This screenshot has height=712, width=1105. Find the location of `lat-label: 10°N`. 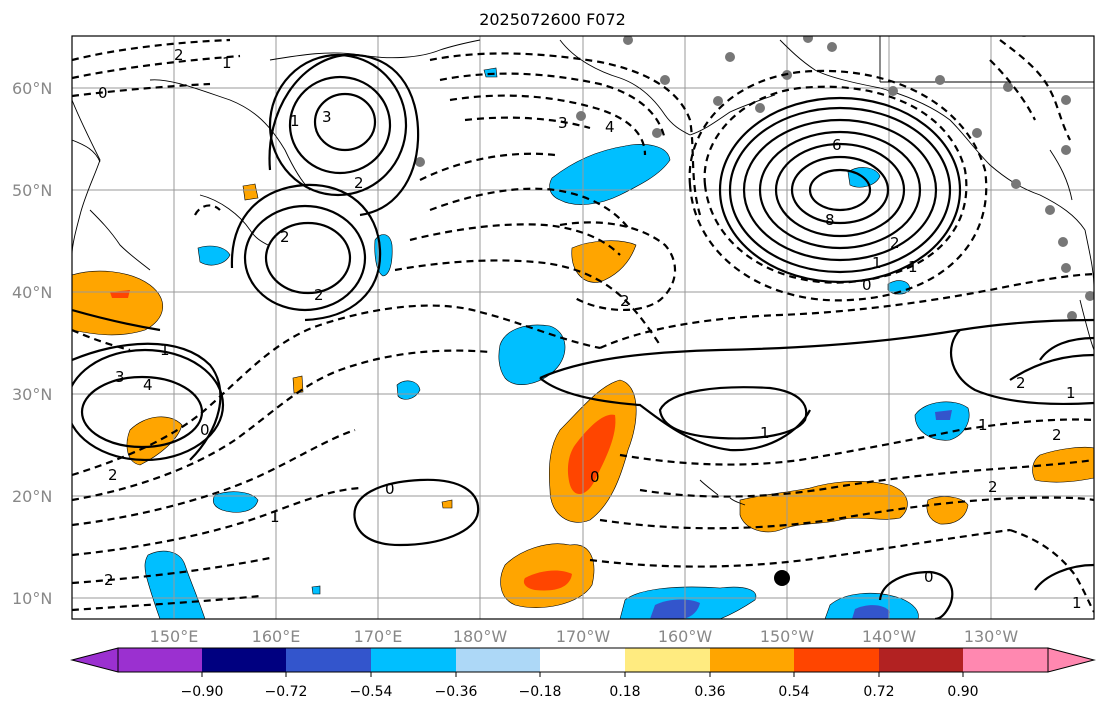

lat-label: 10°N is located at coordinates (32, 598).